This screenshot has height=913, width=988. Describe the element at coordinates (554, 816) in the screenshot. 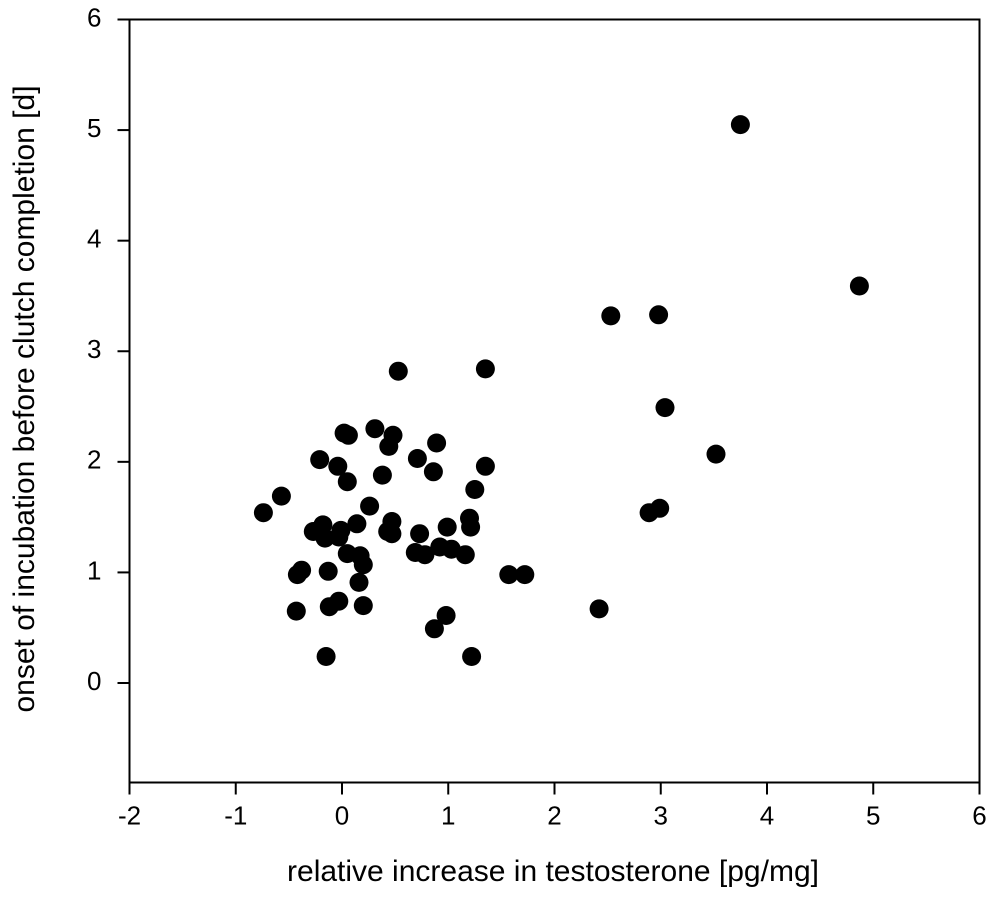

I see `x-tick-label: 2` at that location.